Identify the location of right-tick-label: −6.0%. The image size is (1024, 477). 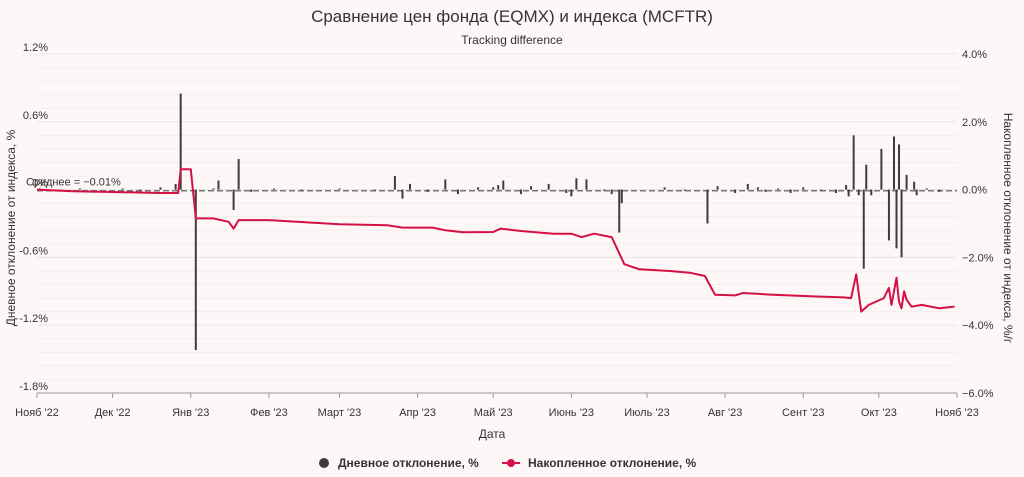
(978, 394).